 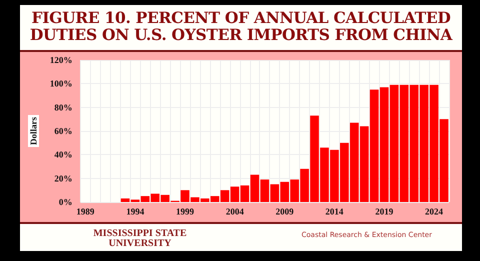 What do you see at coordinates (63, 107) in the screenshot?
I see `y-tick-label: 80%` at bounding box center [63, 107].